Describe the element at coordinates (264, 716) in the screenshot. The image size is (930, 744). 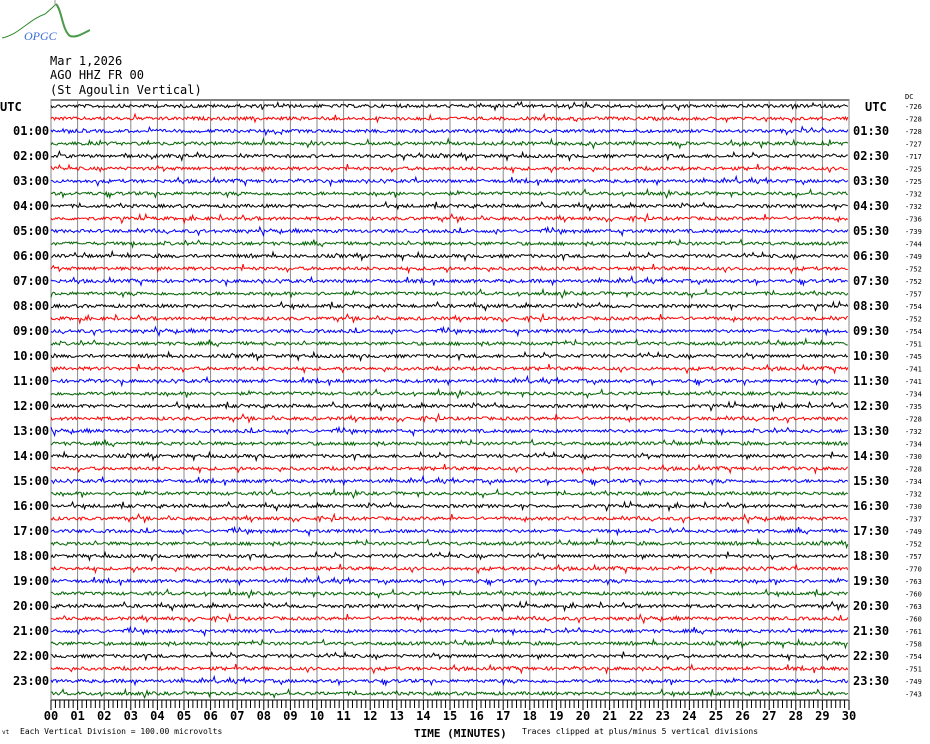
I see `x-tick-label: 08` at that location.